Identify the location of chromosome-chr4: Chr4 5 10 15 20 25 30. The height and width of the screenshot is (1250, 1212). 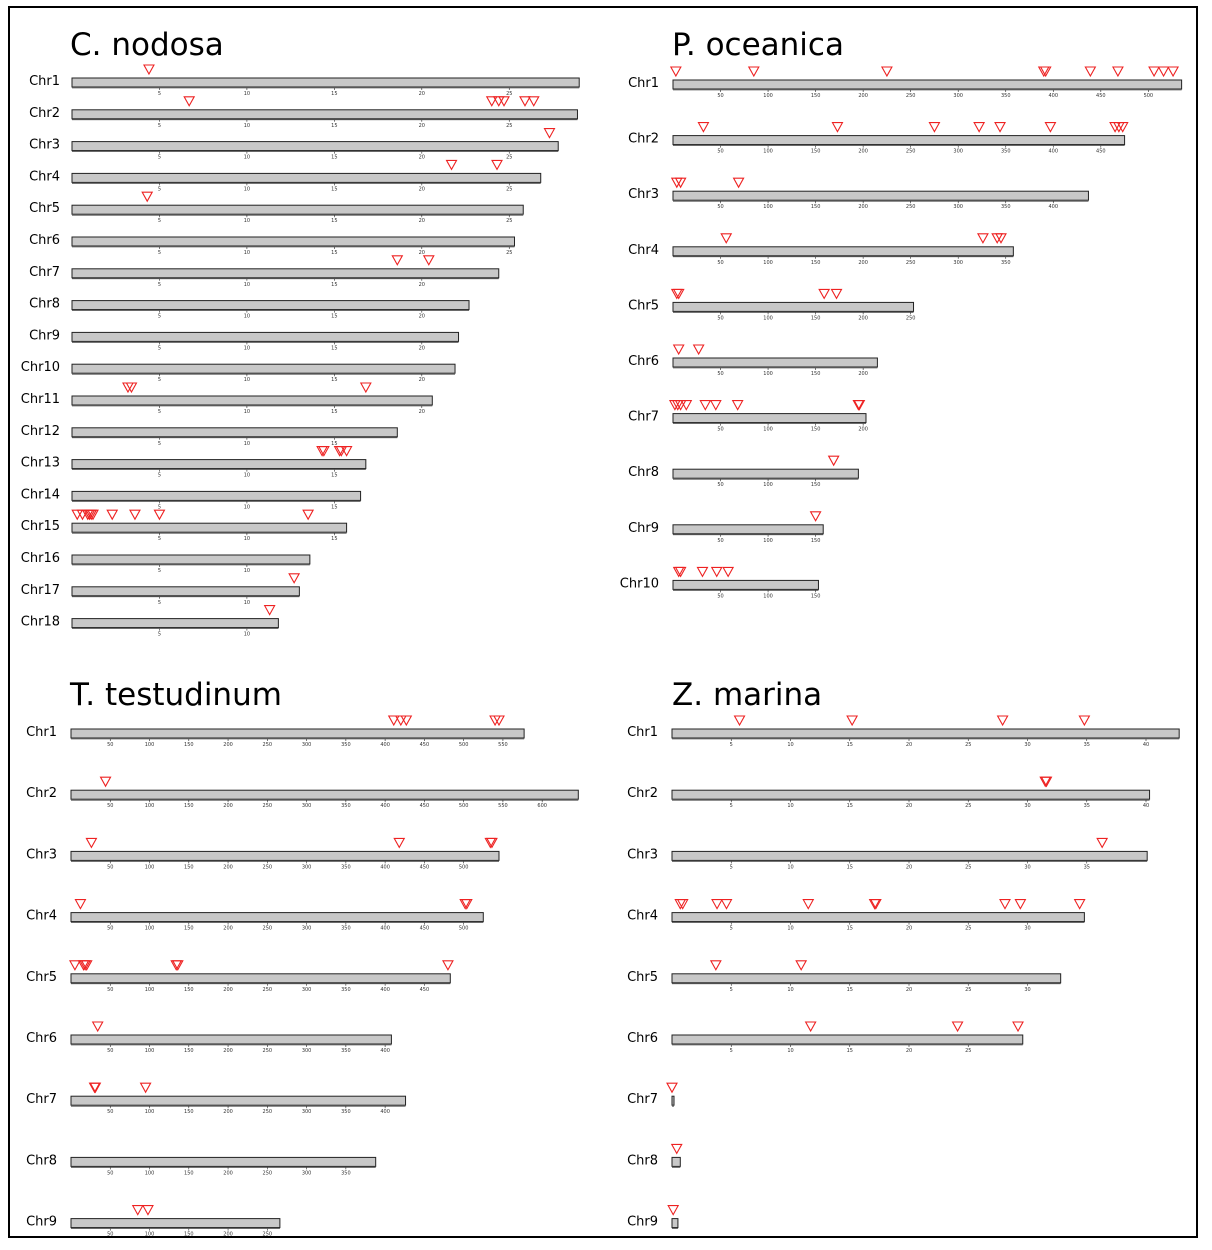
(856, 915).